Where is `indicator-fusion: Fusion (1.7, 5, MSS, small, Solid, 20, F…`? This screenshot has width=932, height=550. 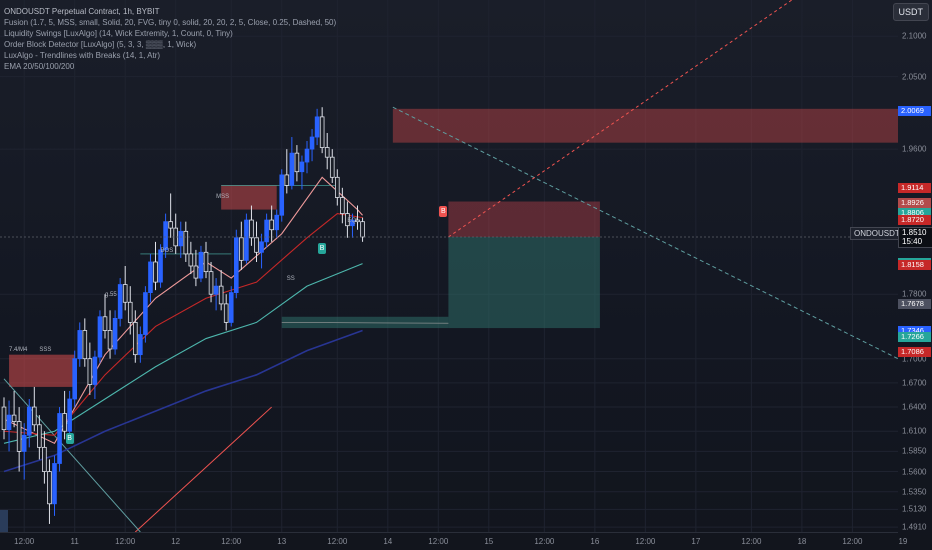 indicator-fusion: Fusion (1.7, 5, MSS, small, Solid, 20, F… is located at coordinates (170, 22).